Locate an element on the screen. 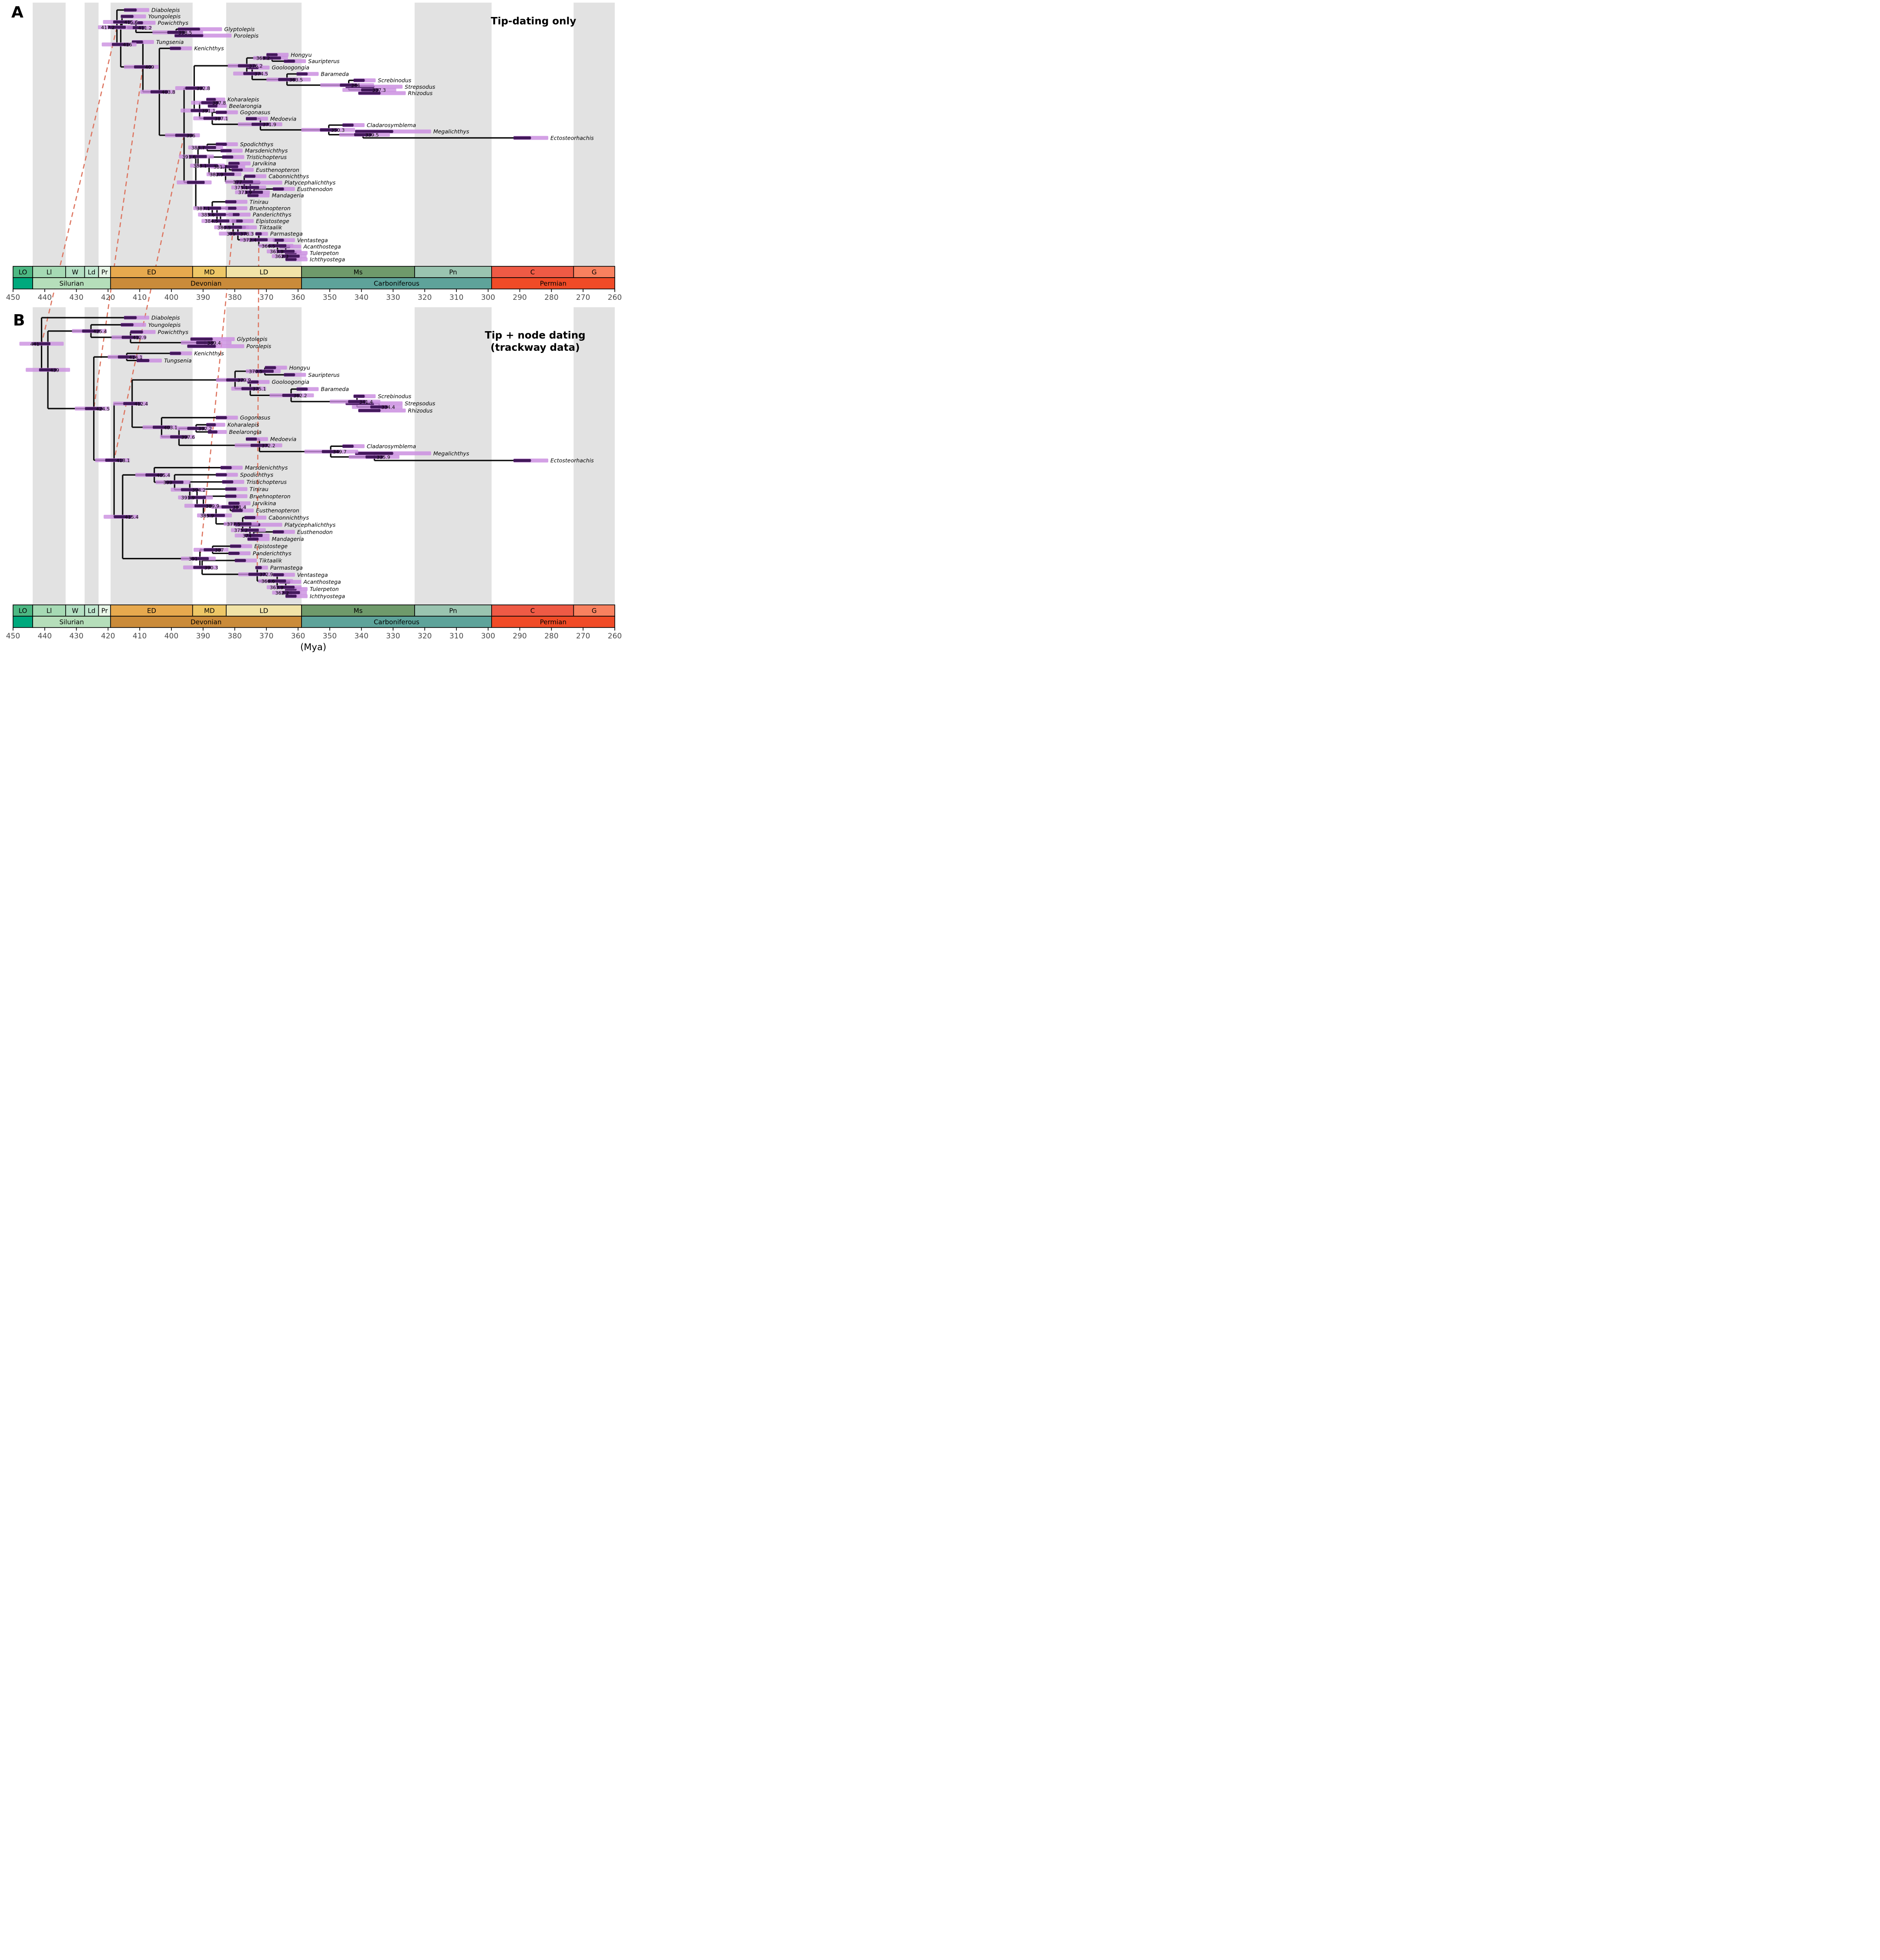 The image size is (1880, 1960). axis-unit-label: (Mya) is located at coordinates (313, 647).